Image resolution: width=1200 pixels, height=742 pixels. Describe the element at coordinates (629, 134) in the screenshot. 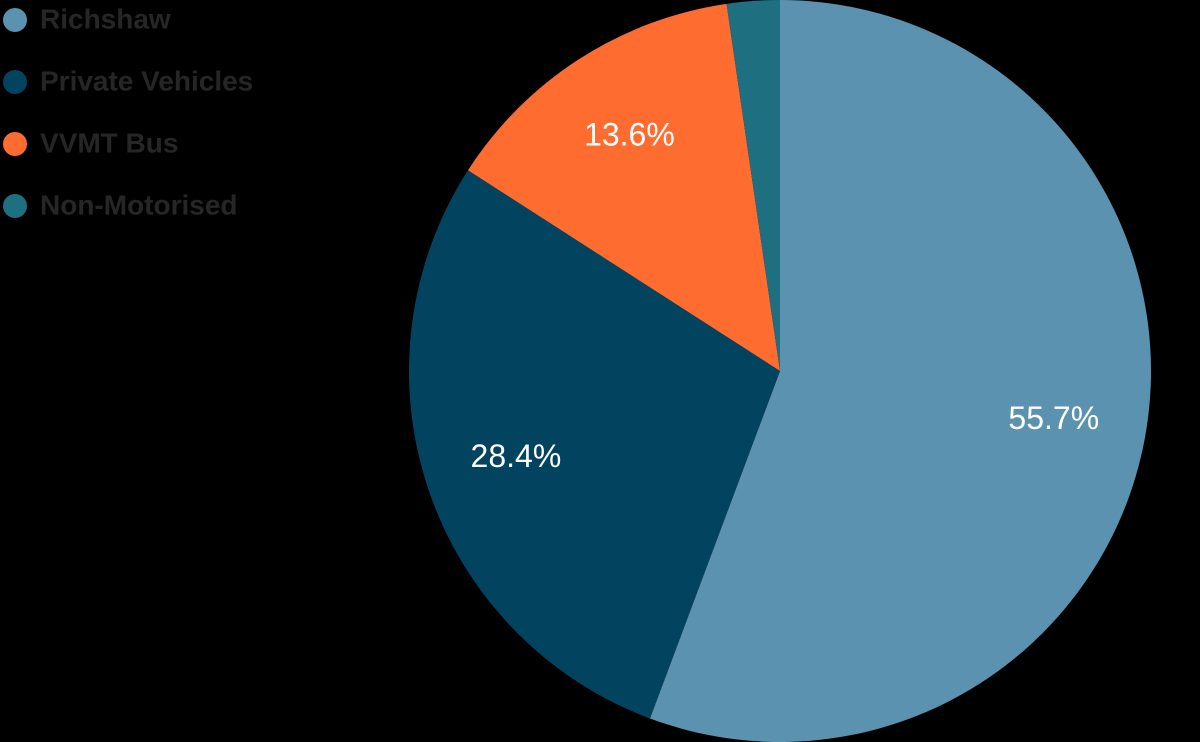

I see `slice-label: 13.6%` at that location.